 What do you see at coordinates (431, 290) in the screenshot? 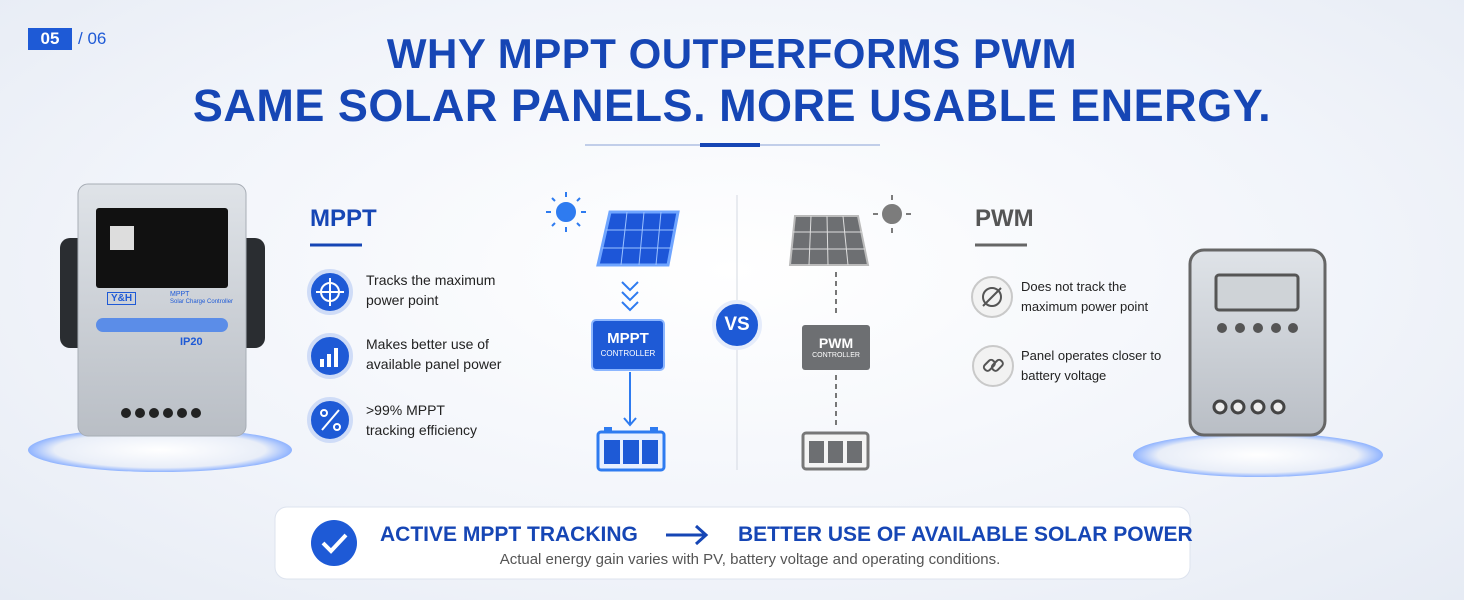
I see `mppt-feature: Tracks the maximum power point` at bounding box center [431, 290].